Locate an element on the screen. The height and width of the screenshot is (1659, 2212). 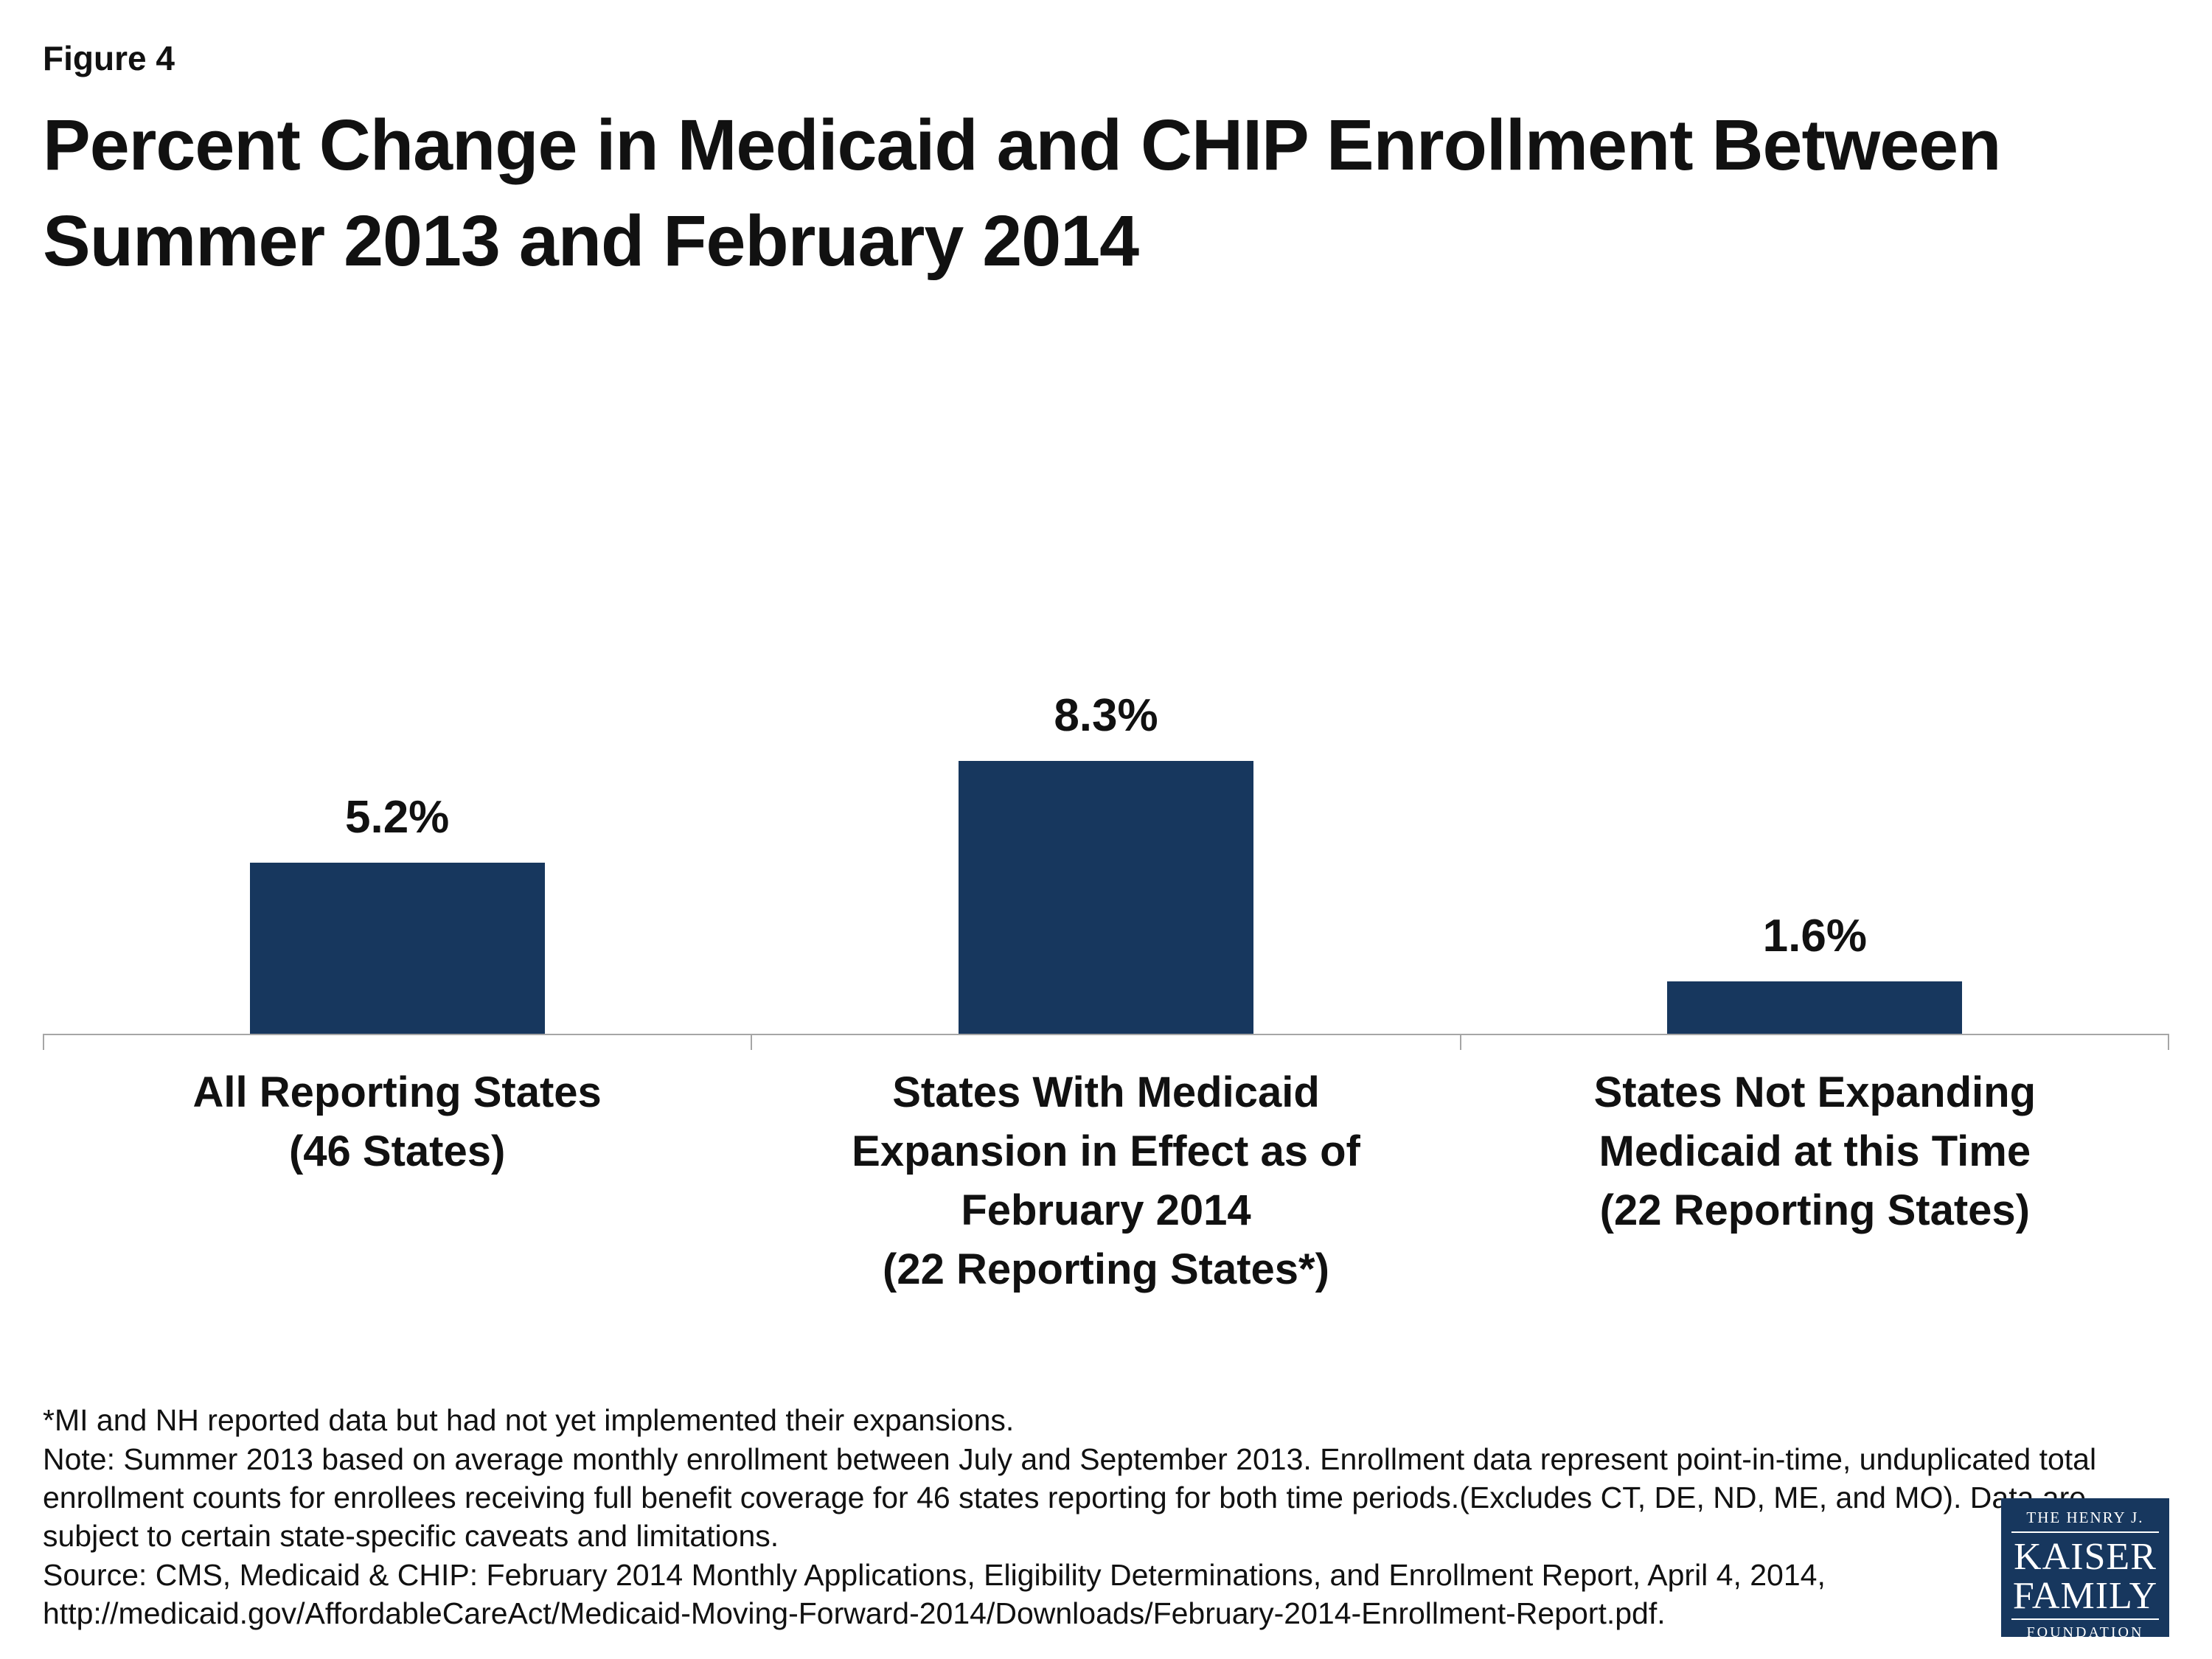
bar-cell: 1.6% is located at coordinates (1815, 860).